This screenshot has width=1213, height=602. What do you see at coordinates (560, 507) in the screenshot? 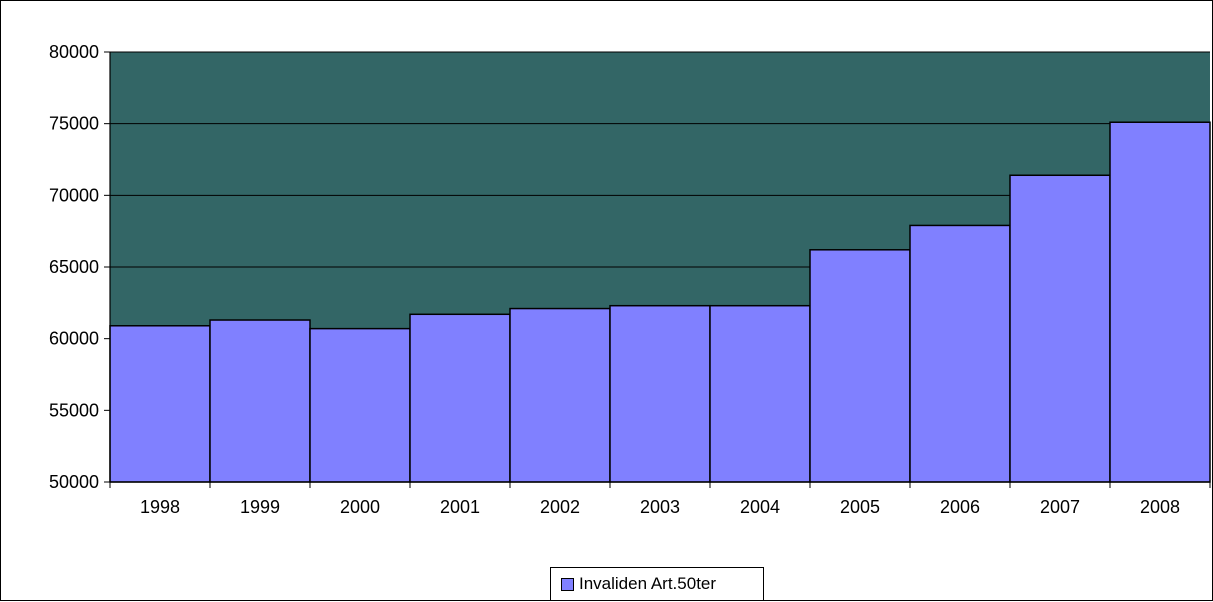
I see `x-tick-label-2002: 2002` at bounding box center [560, 507].